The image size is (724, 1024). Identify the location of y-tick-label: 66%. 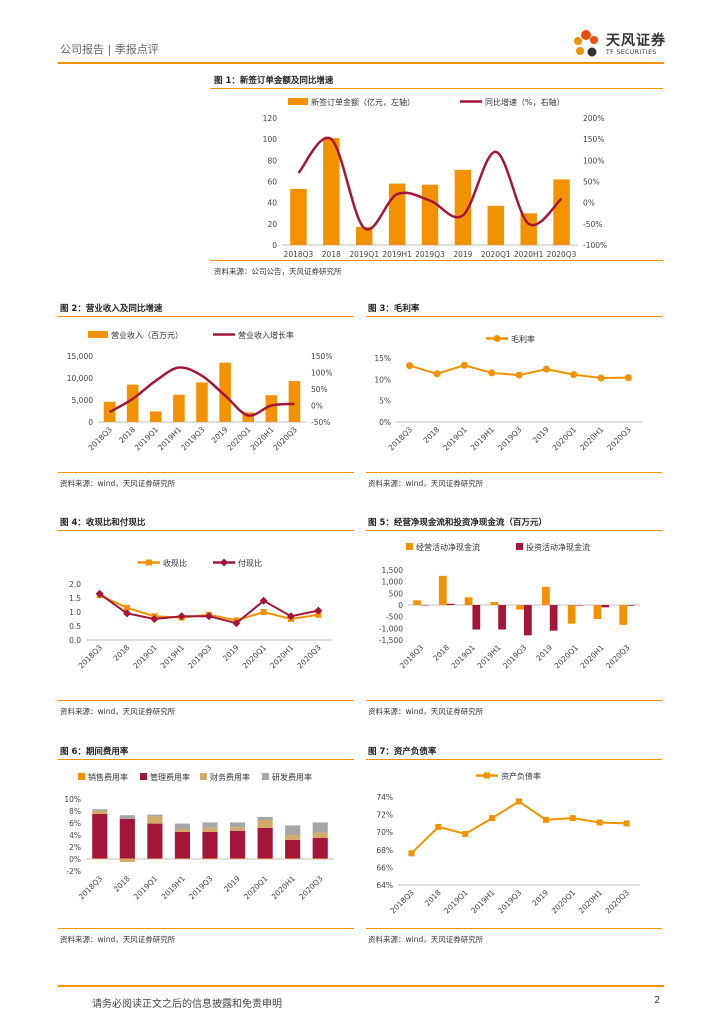
(384, 867).